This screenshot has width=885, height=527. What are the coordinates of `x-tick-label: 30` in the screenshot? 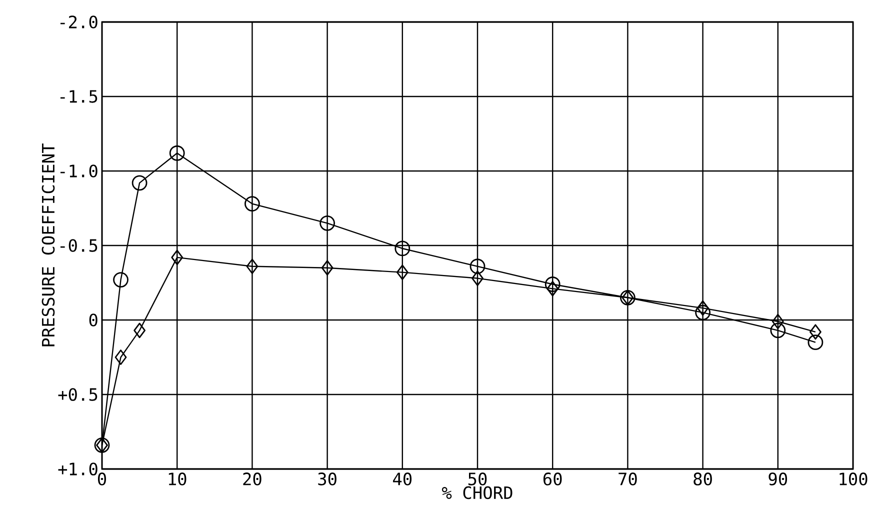 It's located at (327, 479).